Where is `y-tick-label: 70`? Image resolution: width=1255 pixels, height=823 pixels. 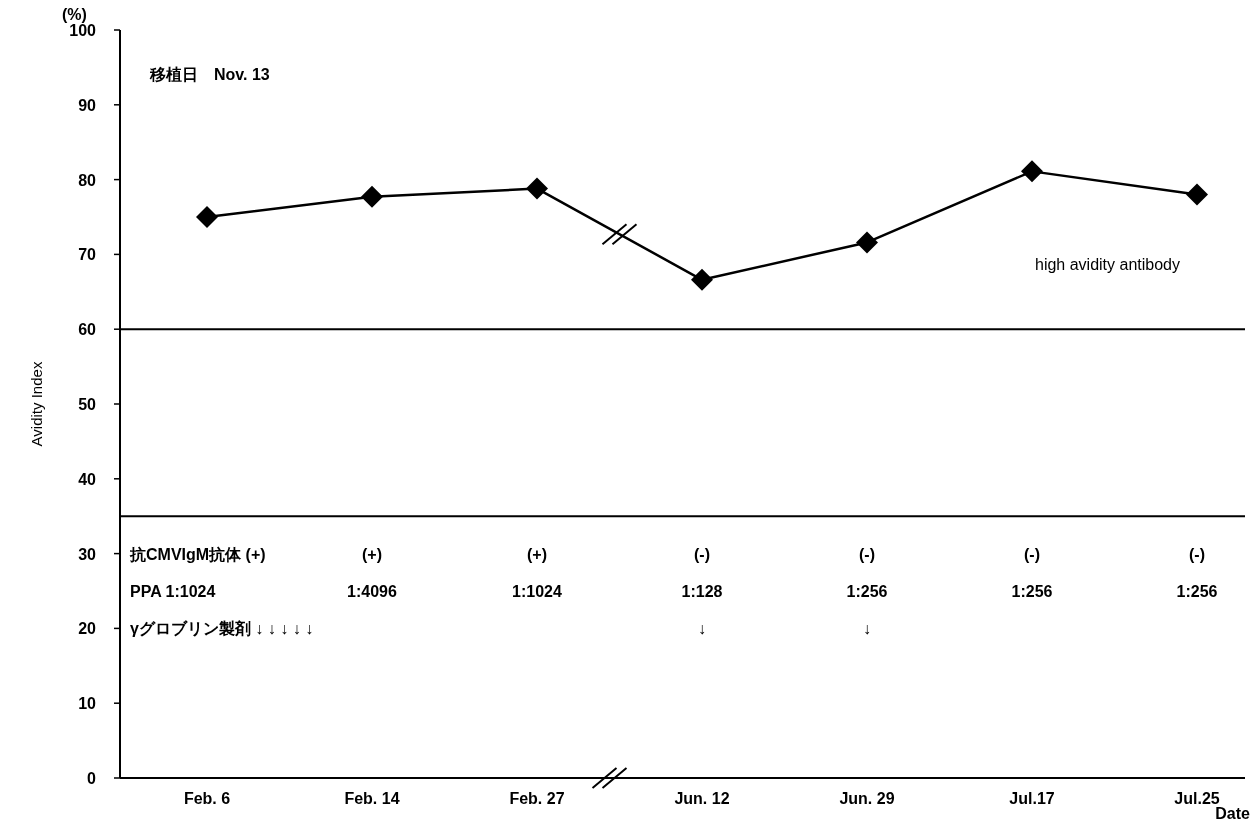
y-tick-label: 70 is located at coordinates (87, 255).